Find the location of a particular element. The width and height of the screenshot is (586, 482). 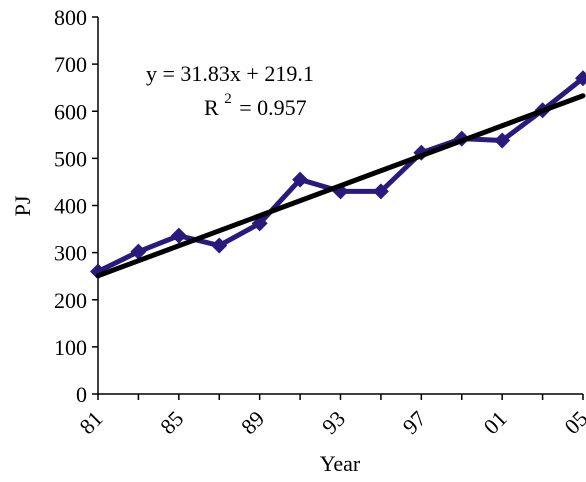

y-axis-title: PJ is located at coordinates (22, 205).